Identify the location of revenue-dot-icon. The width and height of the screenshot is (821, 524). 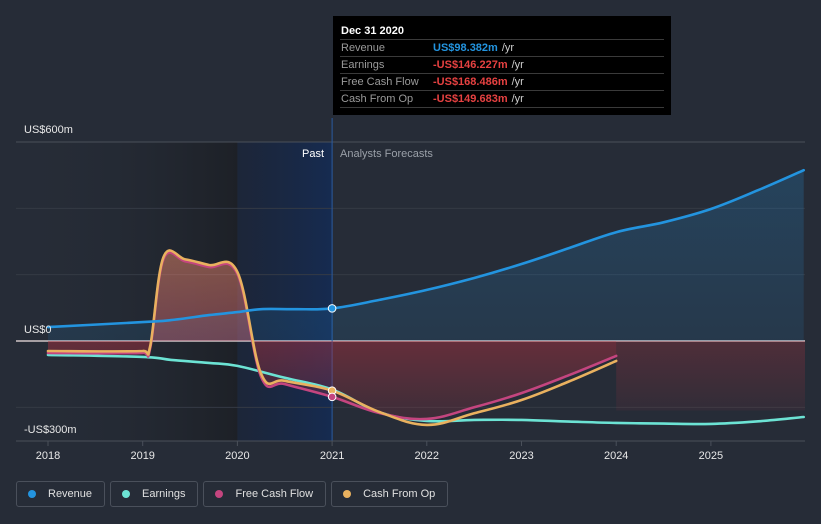
(32, 494).